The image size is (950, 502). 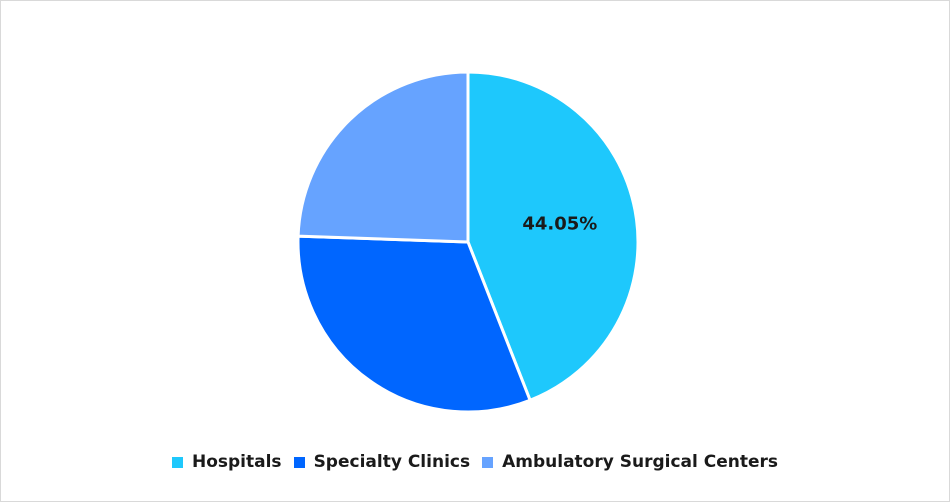 I want to click on legend-item-specialty-clinics: Specialty Clinics, so click(x=382, y=462).